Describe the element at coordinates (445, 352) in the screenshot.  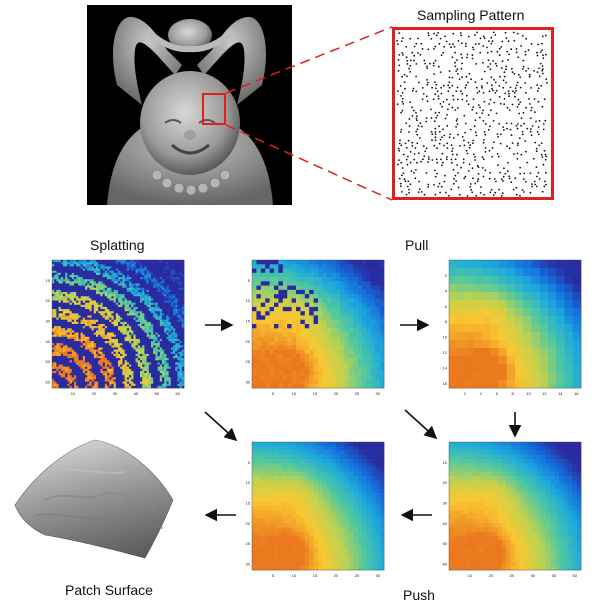
I see `y-tick-label: 12` at that location.